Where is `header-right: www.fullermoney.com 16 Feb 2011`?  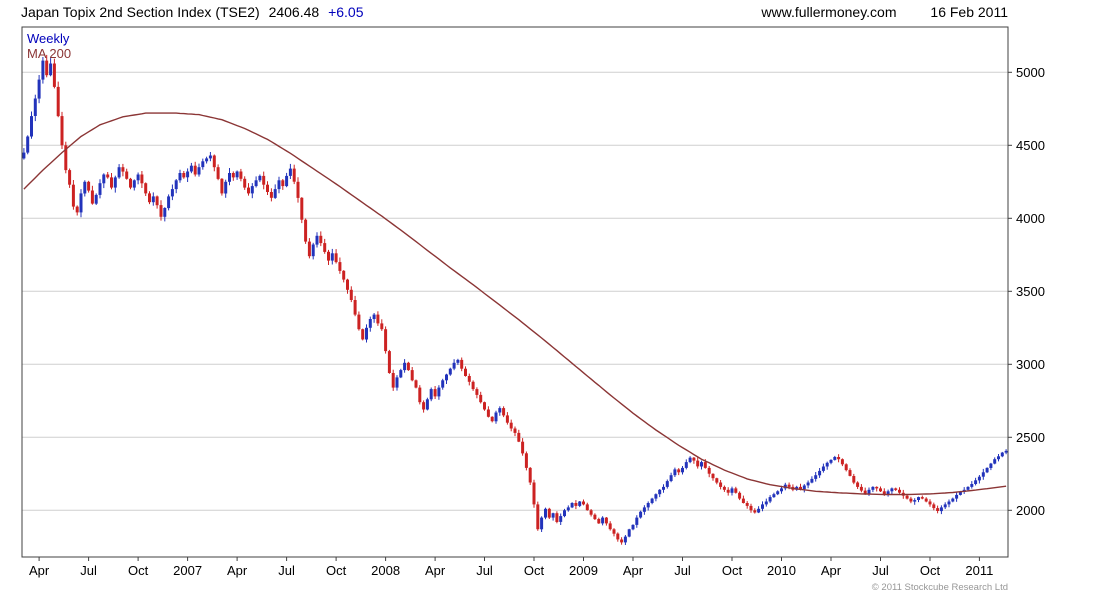 header-right: www.fullermoney.com 16 Feb 2011 is located at coordinates (884, 12).